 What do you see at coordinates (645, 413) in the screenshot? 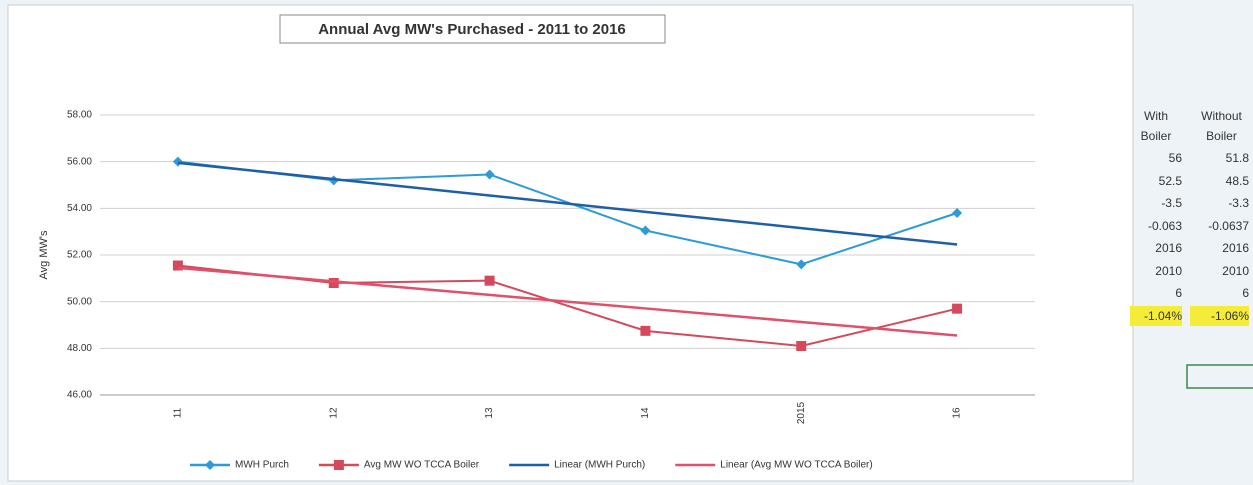
I see `x-tick-label: 14` at bounding box center [645, 413].